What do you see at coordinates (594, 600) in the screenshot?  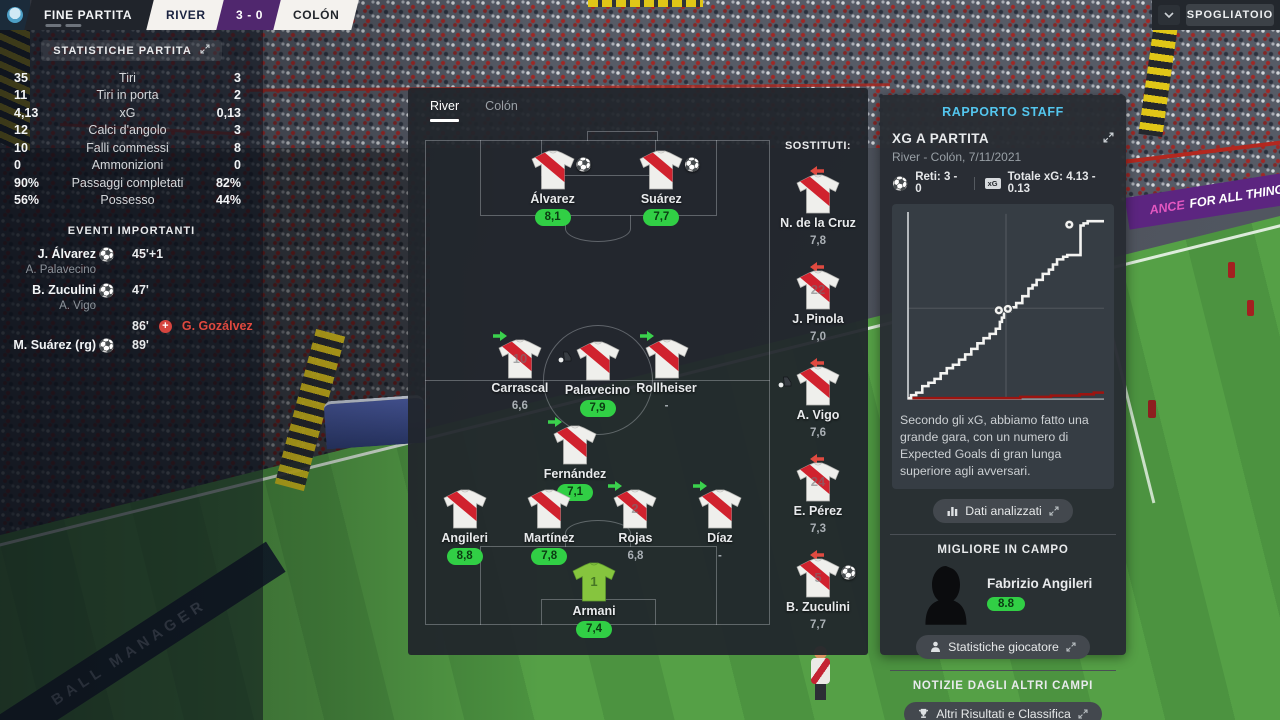 I see `player-armani: 1 Armani 7,4` at bounding box center [594, 600].